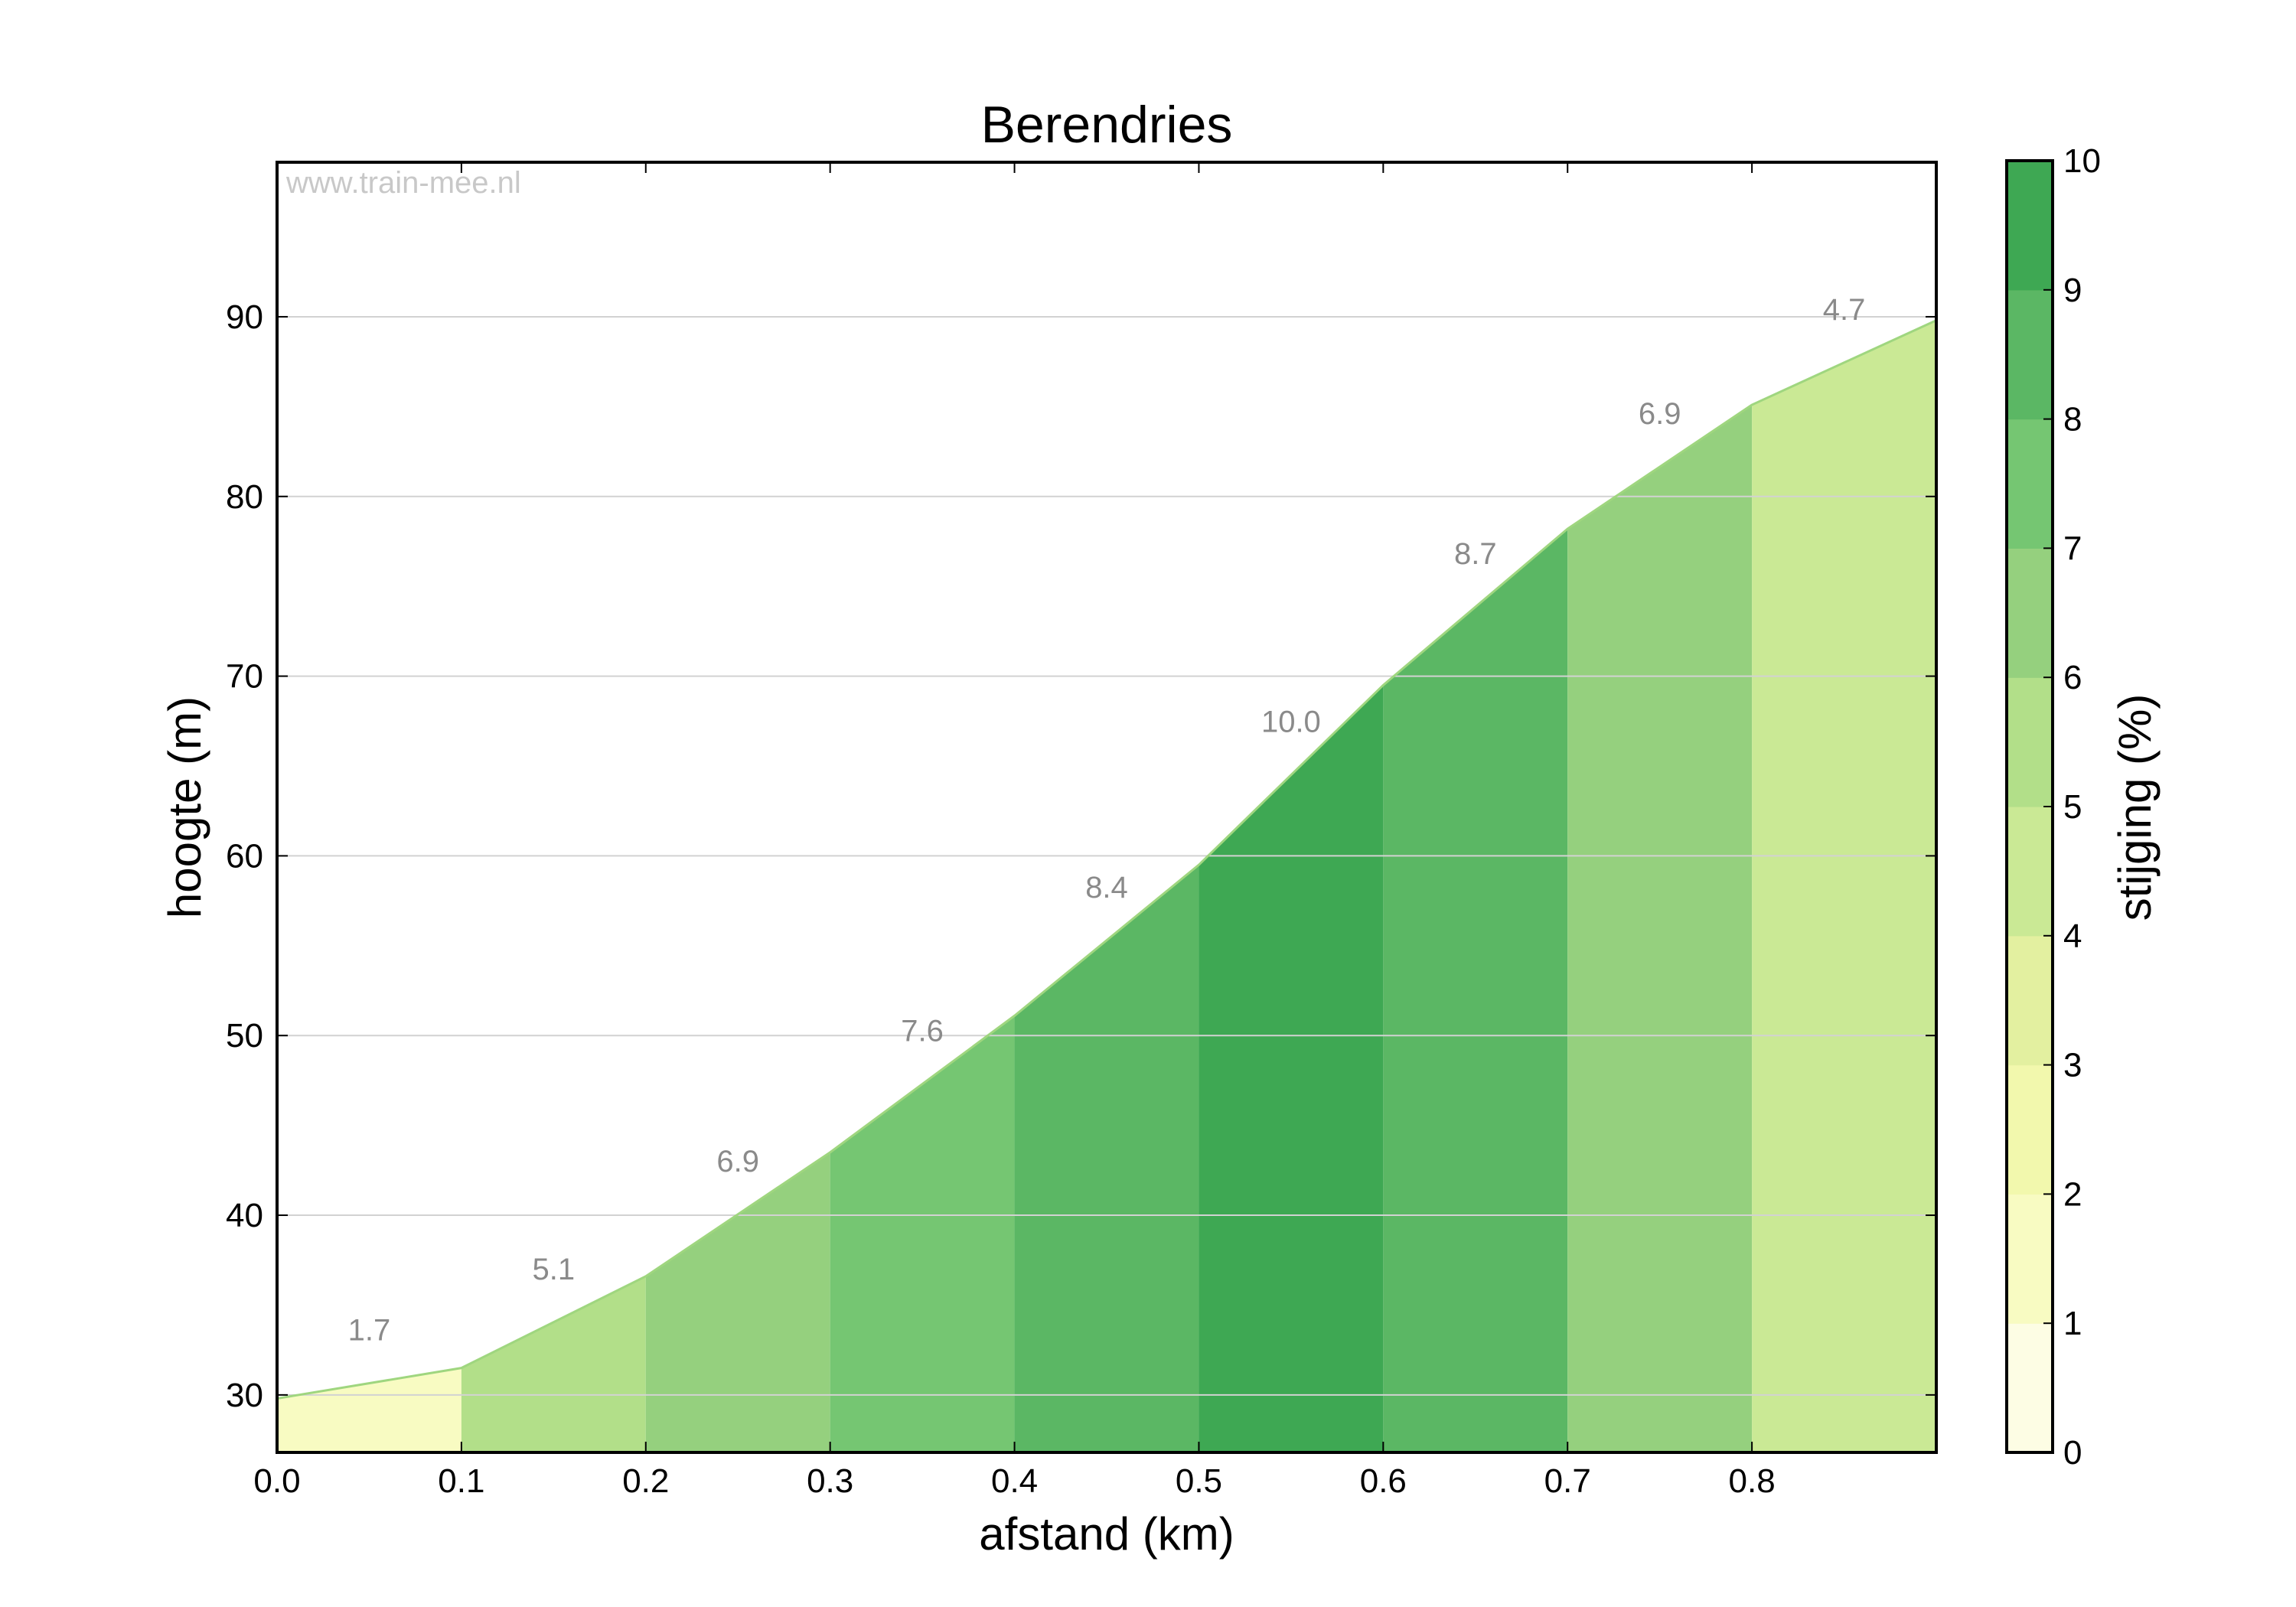  Describe the element at coordinates (2072, 290) in the screenshot. I see `colorbar-tick-label: 9` at that location.